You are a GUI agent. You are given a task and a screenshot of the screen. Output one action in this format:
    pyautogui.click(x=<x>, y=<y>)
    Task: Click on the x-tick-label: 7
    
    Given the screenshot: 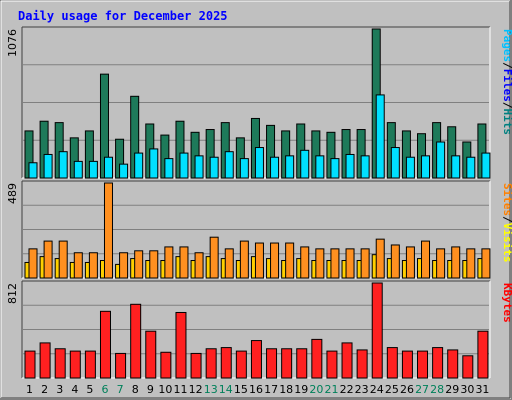 What is the action you would take?
    pyautogui.click(x=120, y=389)
    